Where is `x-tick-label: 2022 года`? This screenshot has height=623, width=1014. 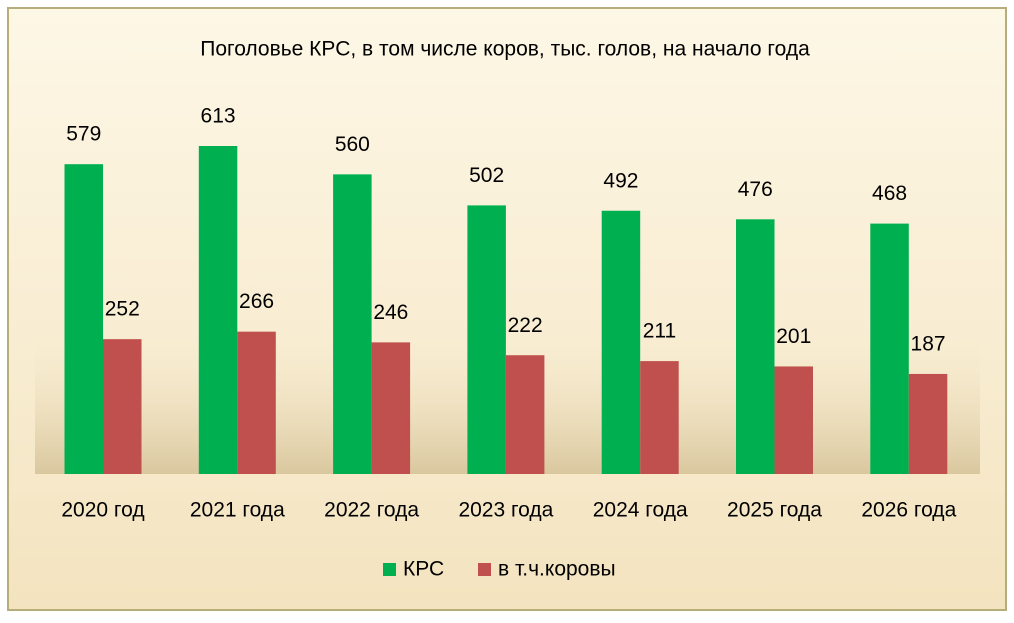 x-tick-label: 2022 года is located at coordinates (371, 510).